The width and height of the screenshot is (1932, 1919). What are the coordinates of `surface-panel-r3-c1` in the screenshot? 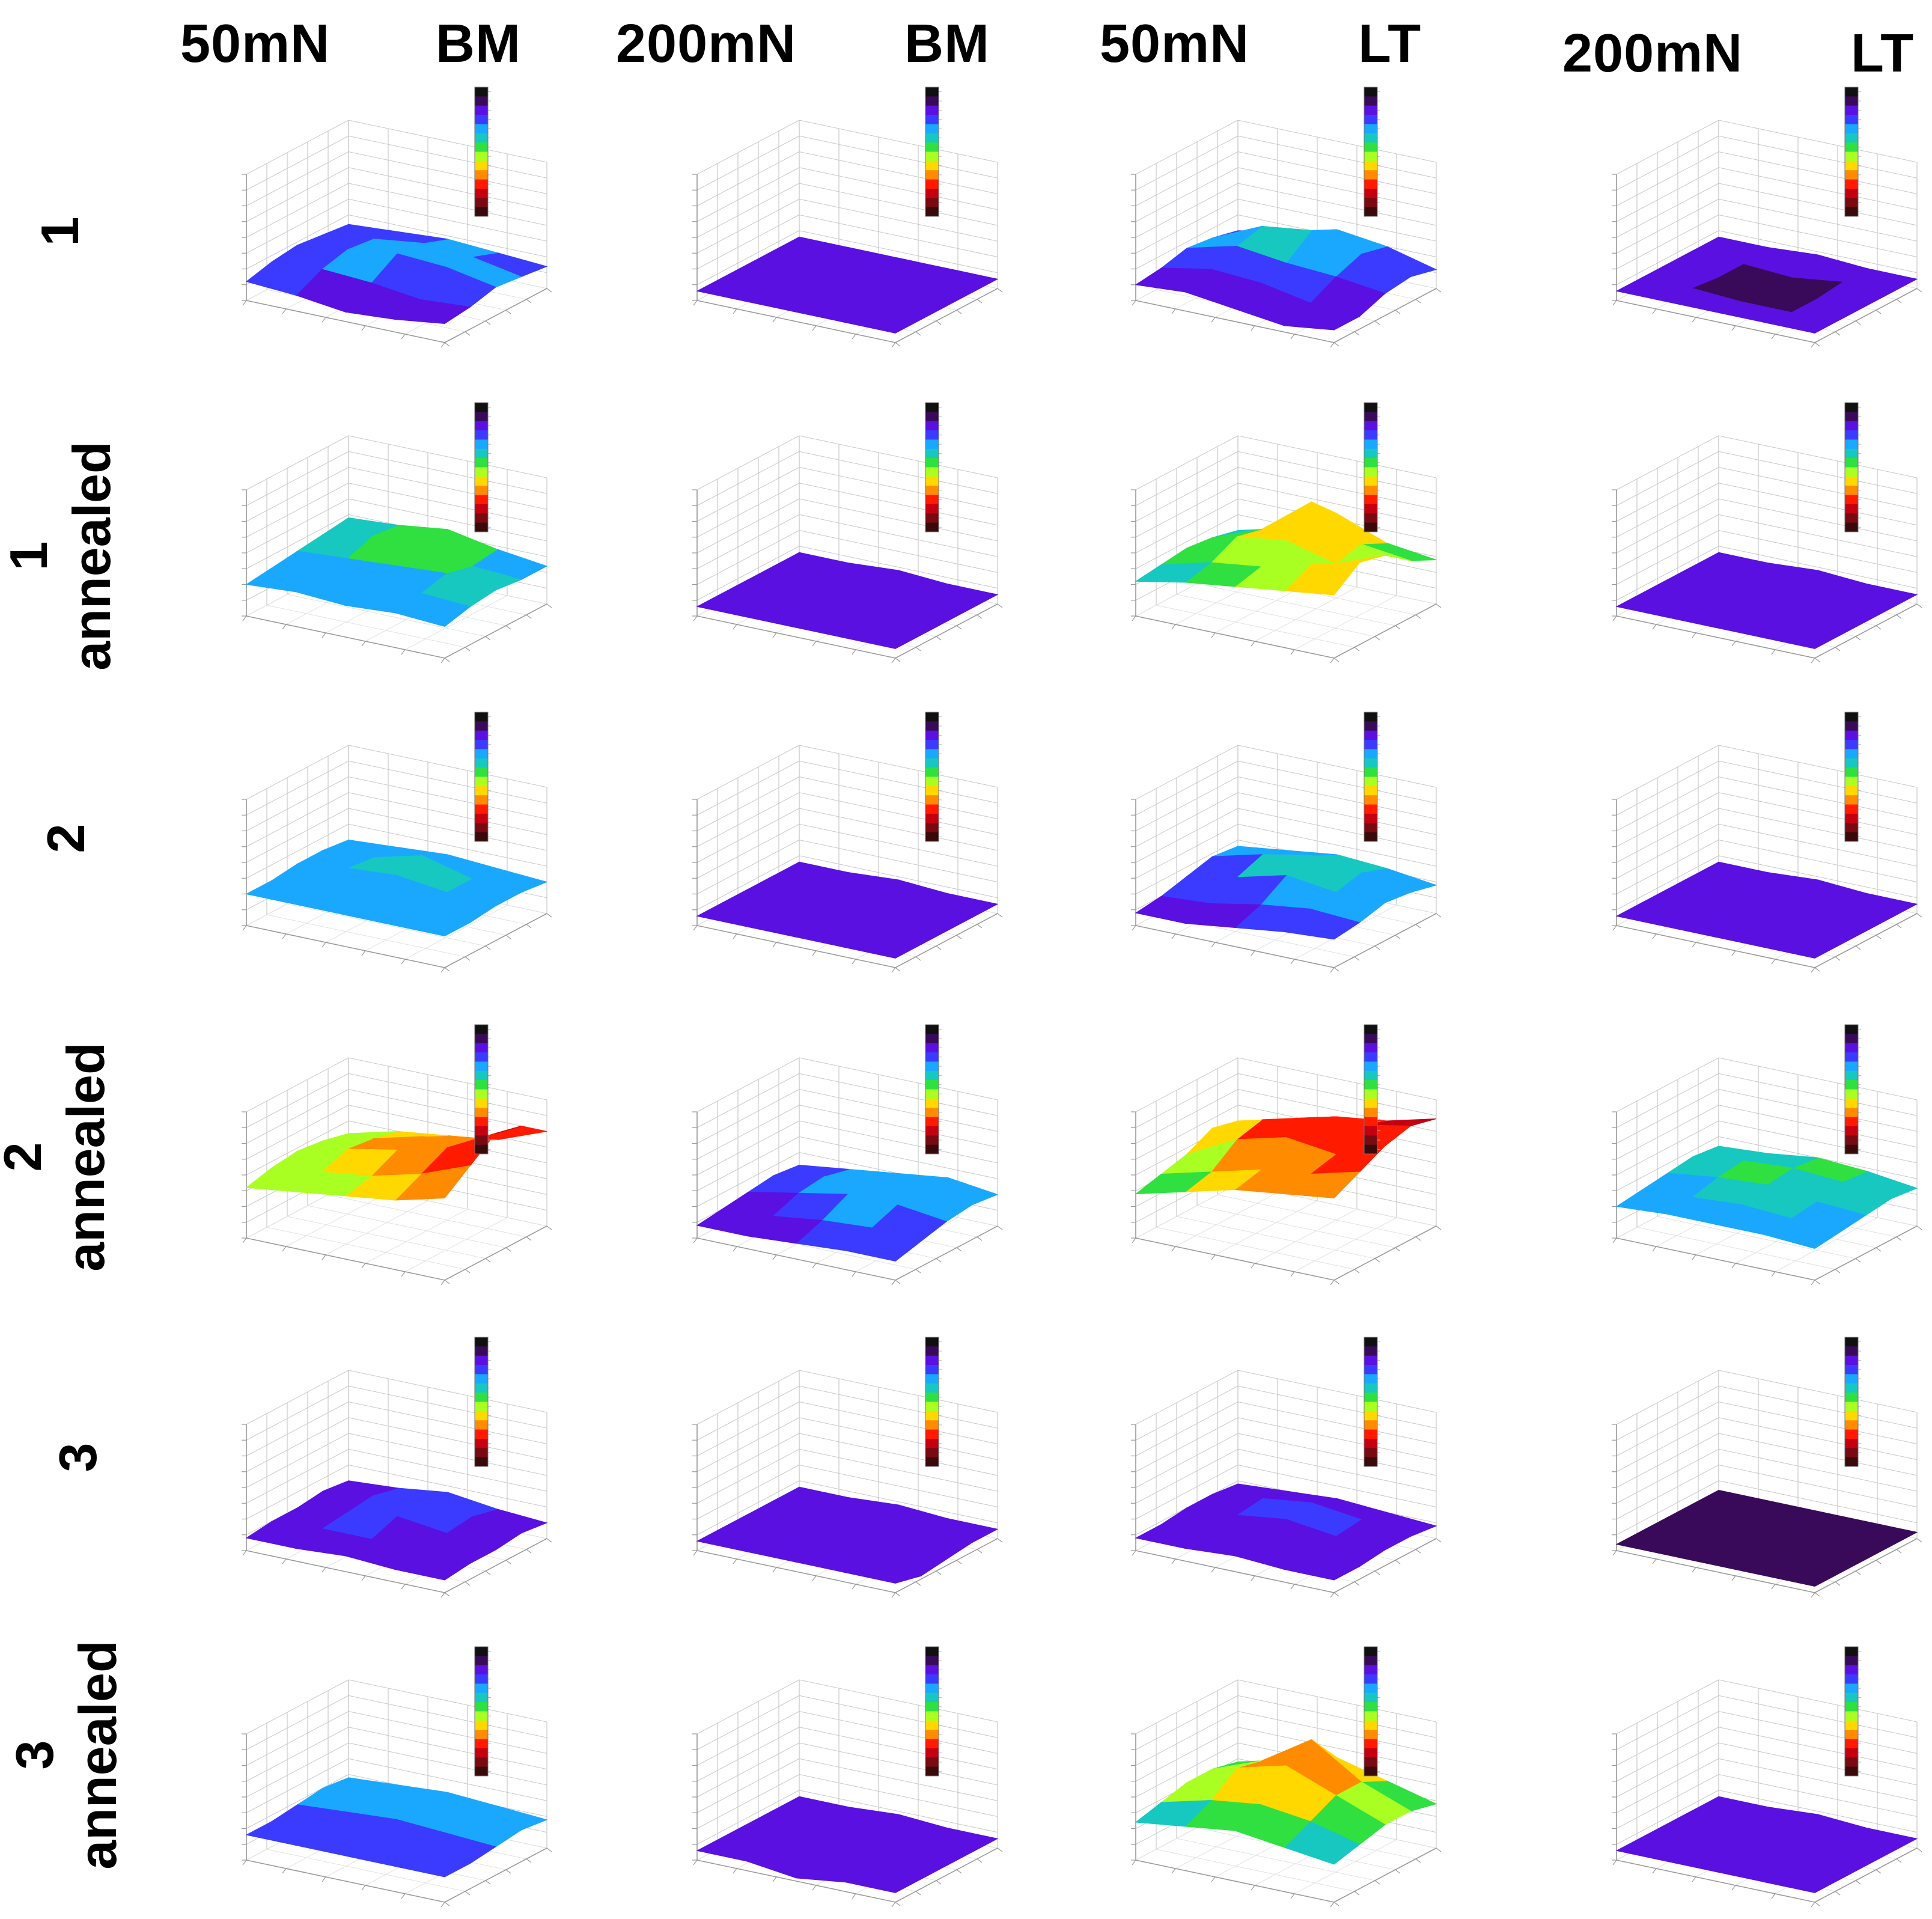 It's located at (375, 842).